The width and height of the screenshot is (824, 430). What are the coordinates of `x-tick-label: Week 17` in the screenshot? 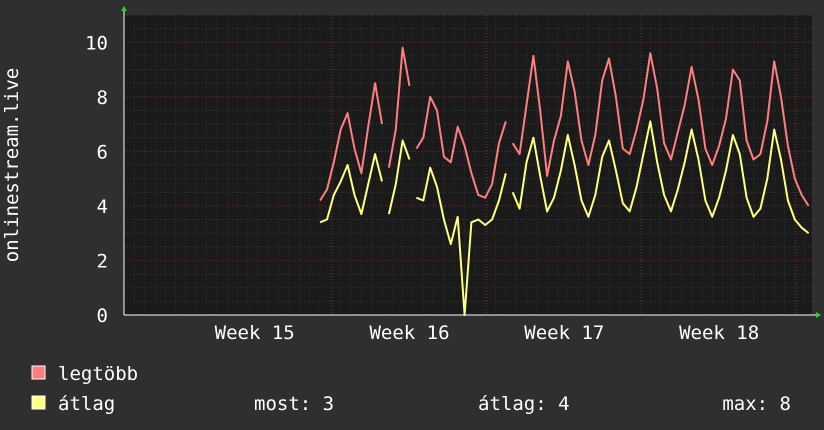 It's located at (564, 333).